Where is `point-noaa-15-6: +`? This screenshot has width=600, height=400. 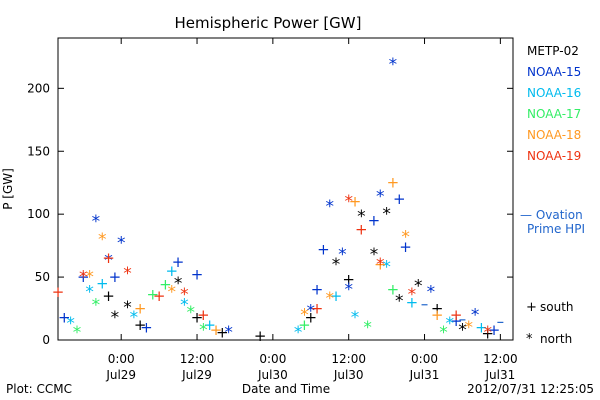 point-noaa-15-6: + is located at coordinates (146, 327).